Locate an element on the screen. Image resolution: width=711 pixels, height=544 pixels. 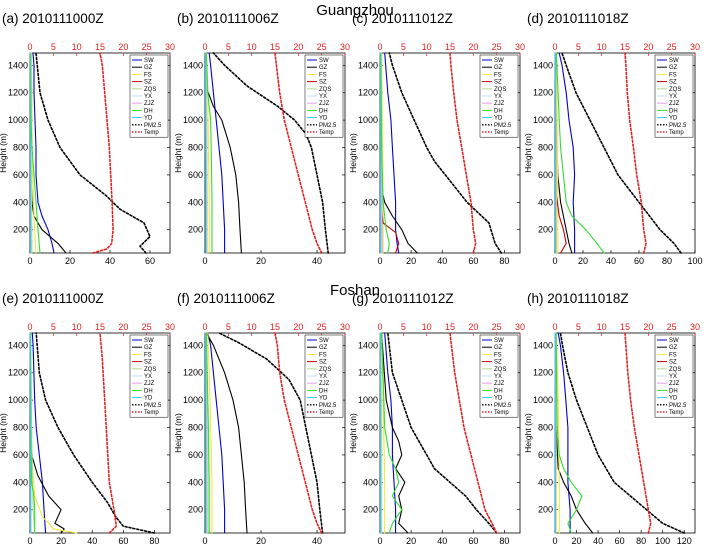
panel-title: (g) 2010111012Z is located at coordinates (403, 298).